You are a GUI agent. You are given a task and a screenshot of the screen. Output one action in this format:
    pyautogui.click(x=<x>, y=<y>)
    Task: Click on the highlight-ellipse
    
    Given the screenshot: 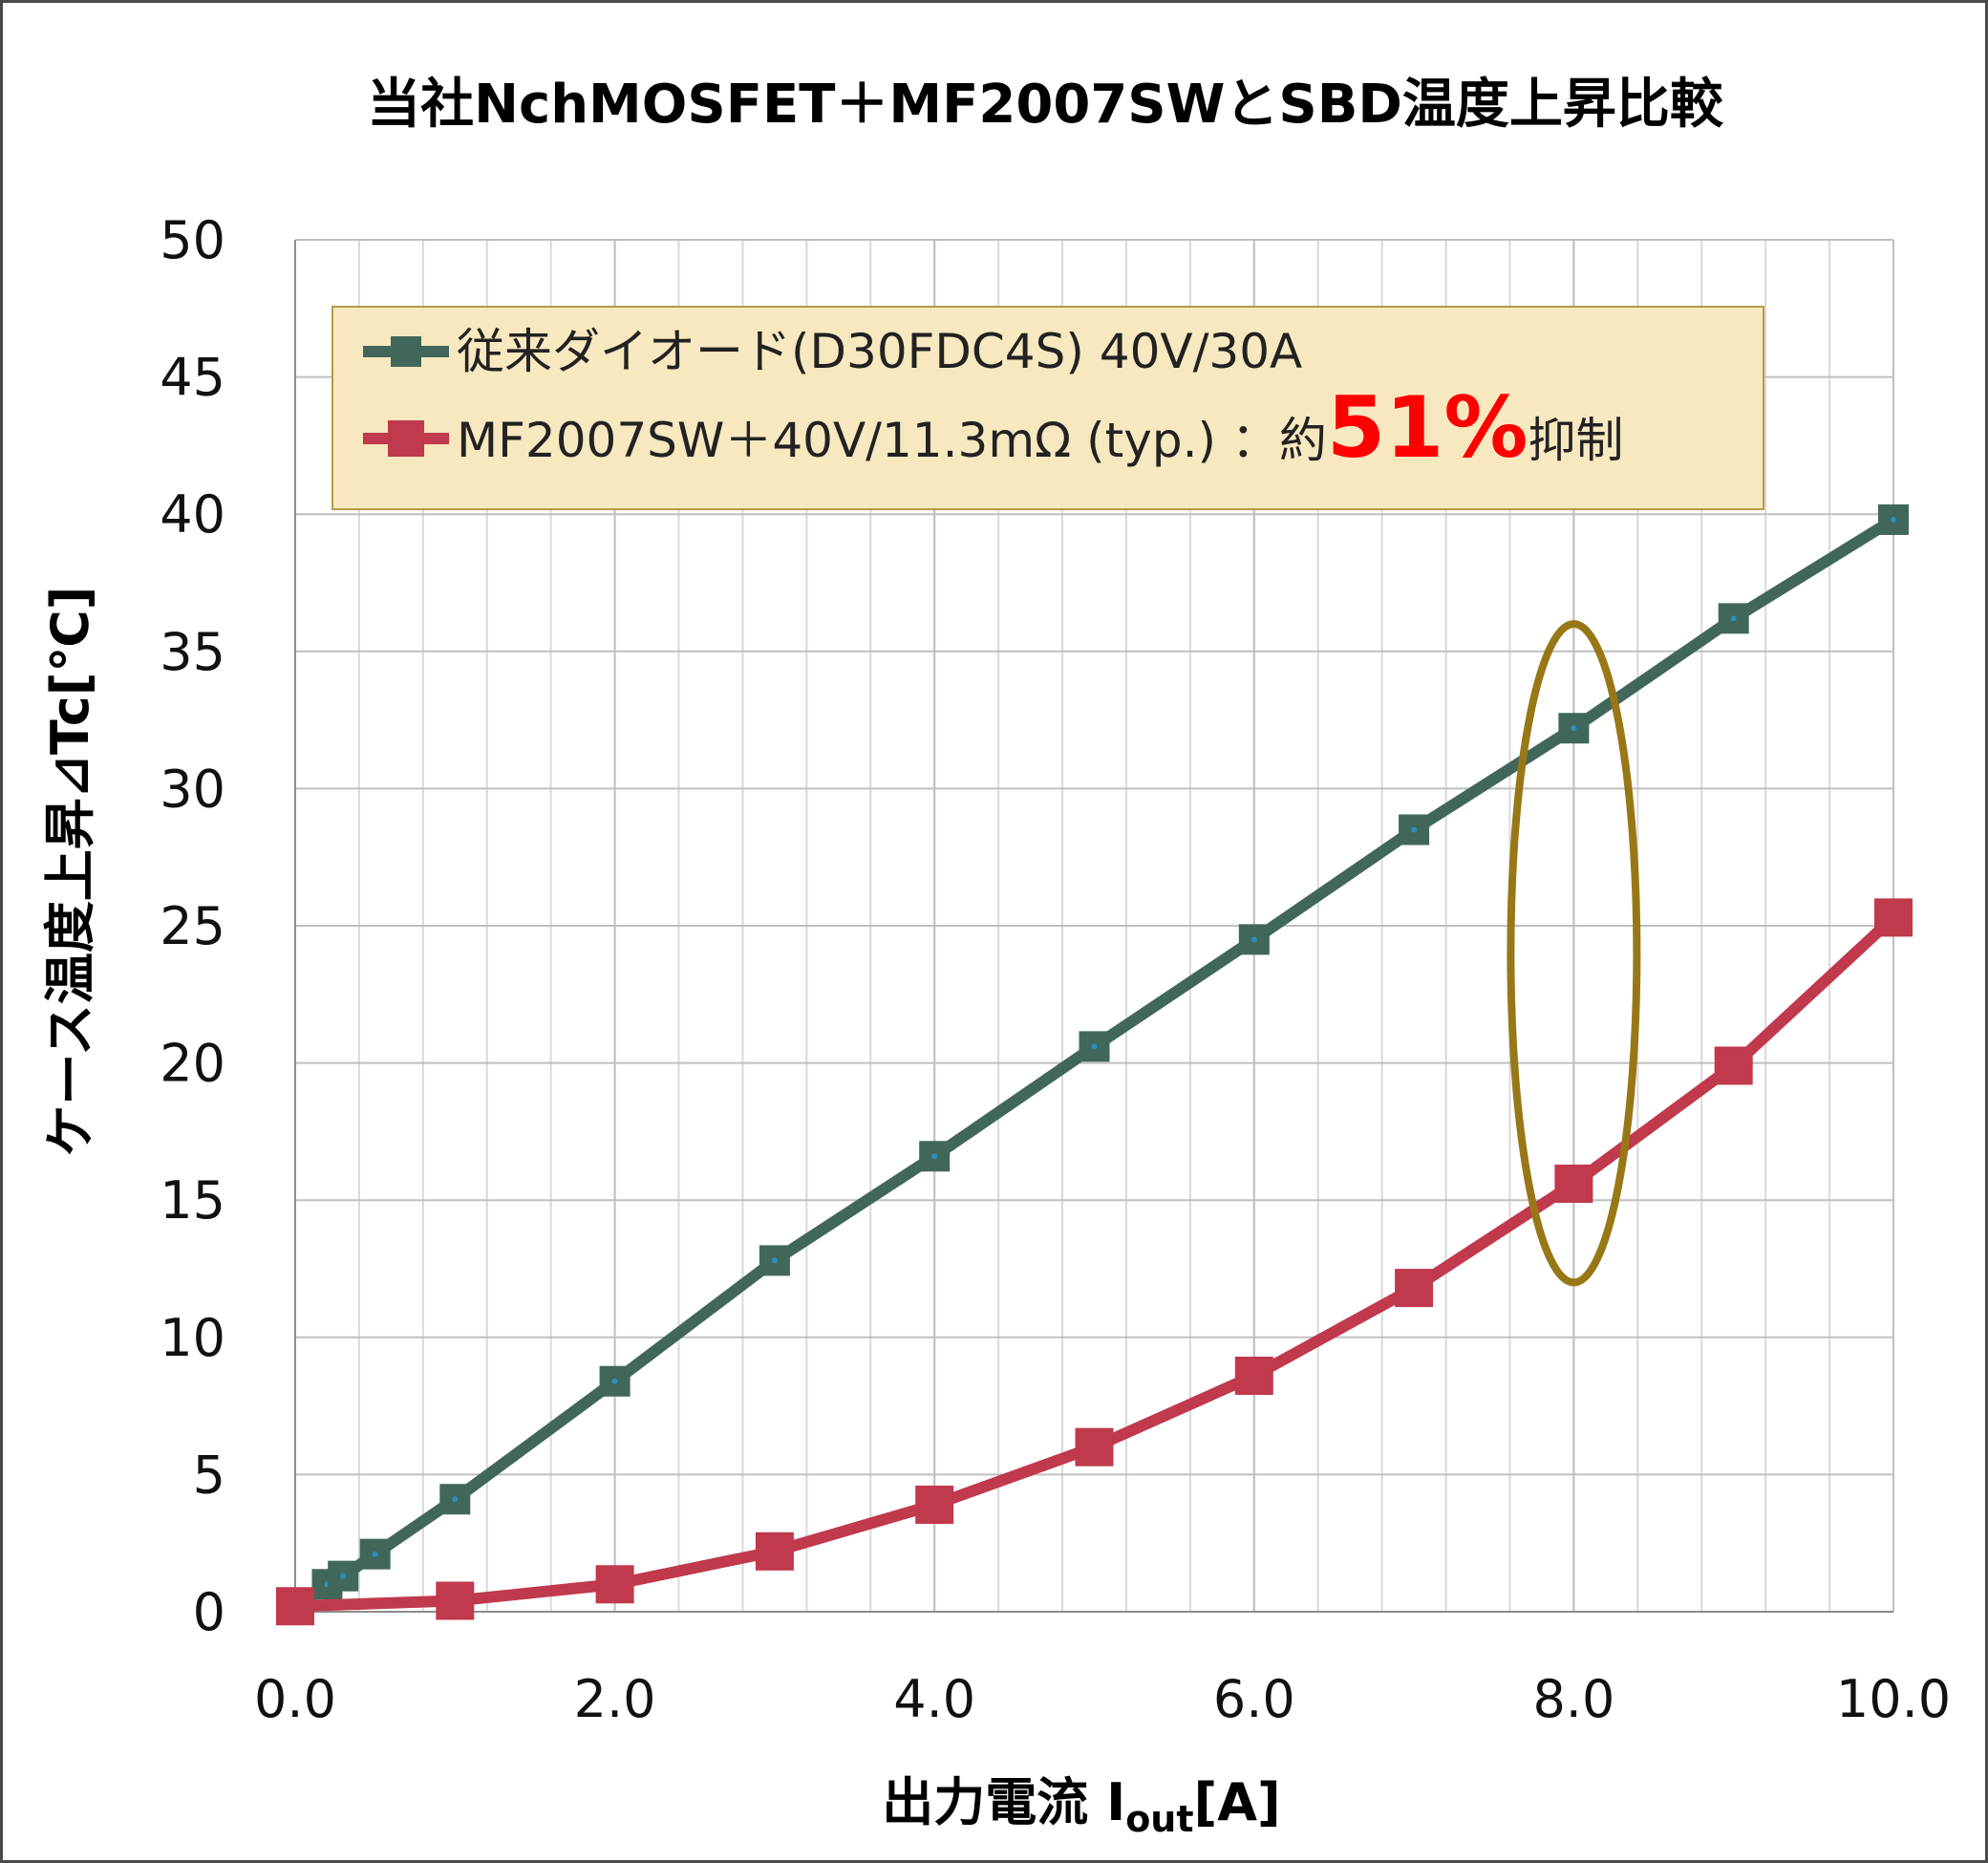 What is the action you would take?
    pyautogui.click(x=1574, y=953)
    